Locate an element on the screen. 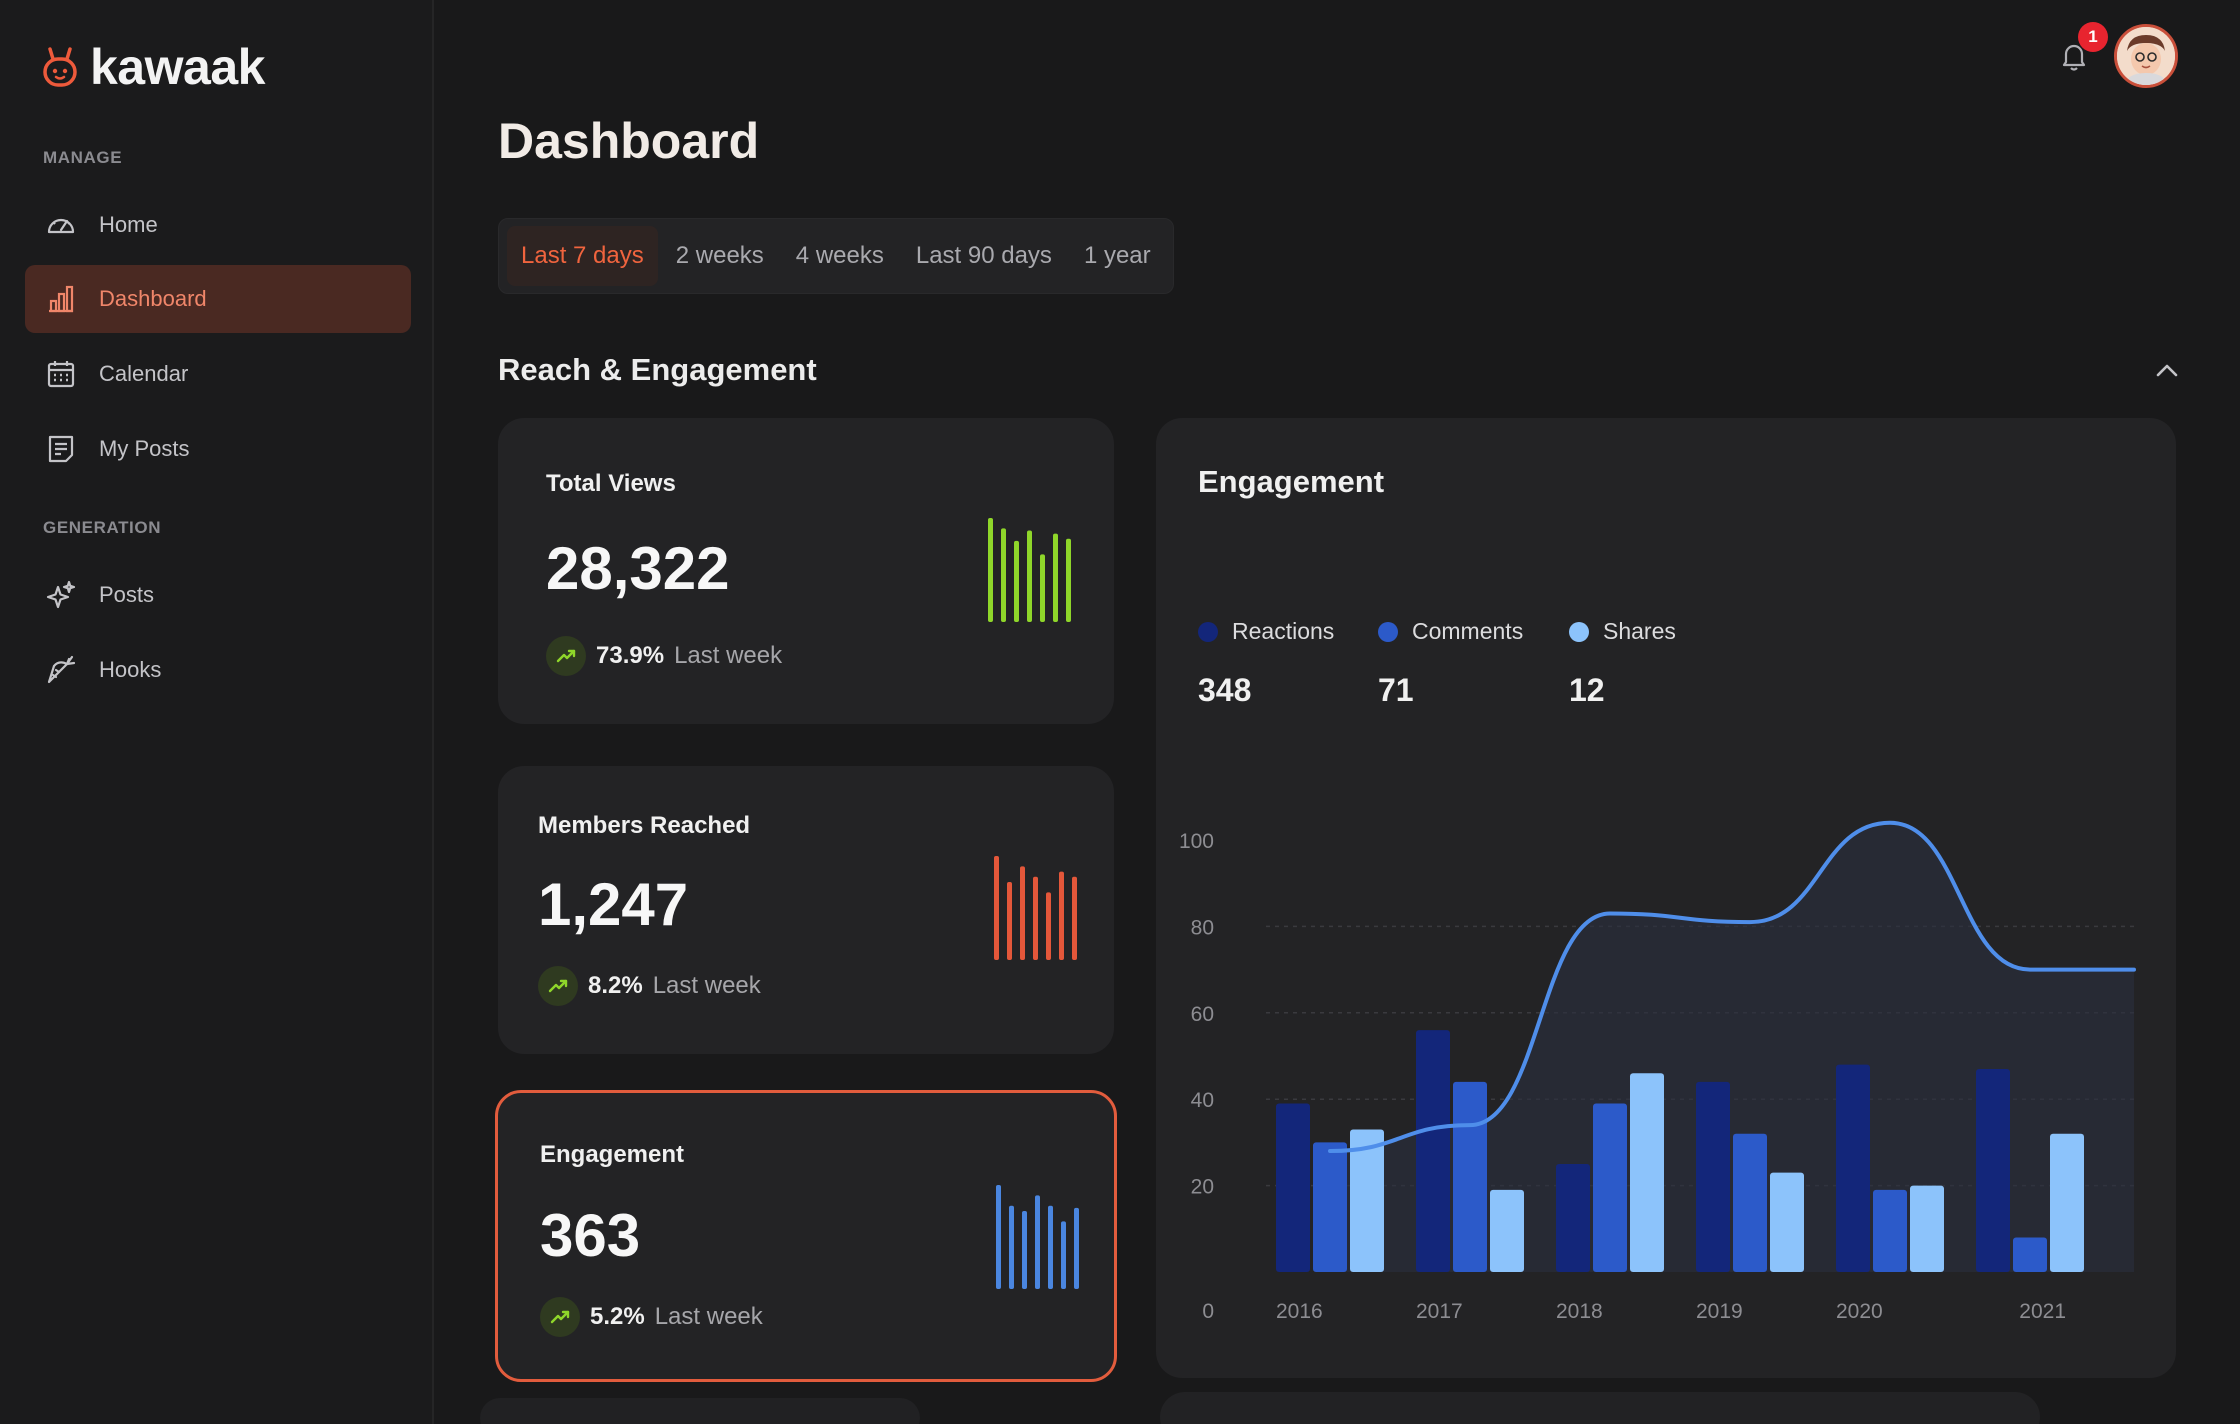  legend-total: 12 is located at coordinates (1587, 690).